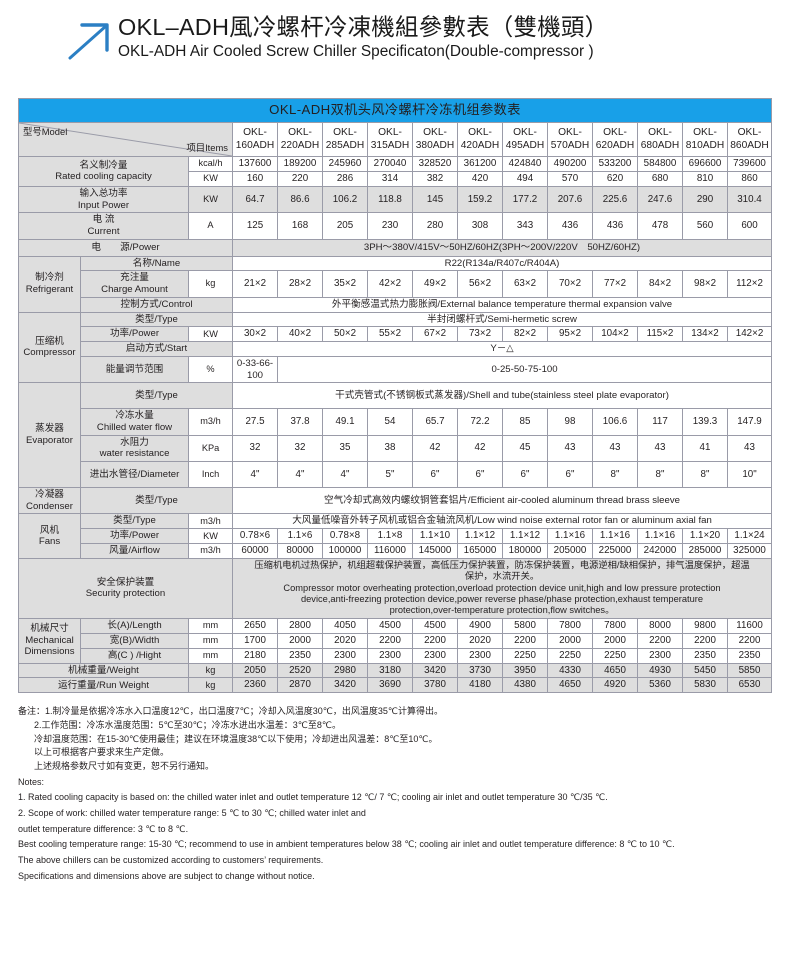 This screenshot has height=963, width=790. I want to click on cell: 8", so click(660, 475).